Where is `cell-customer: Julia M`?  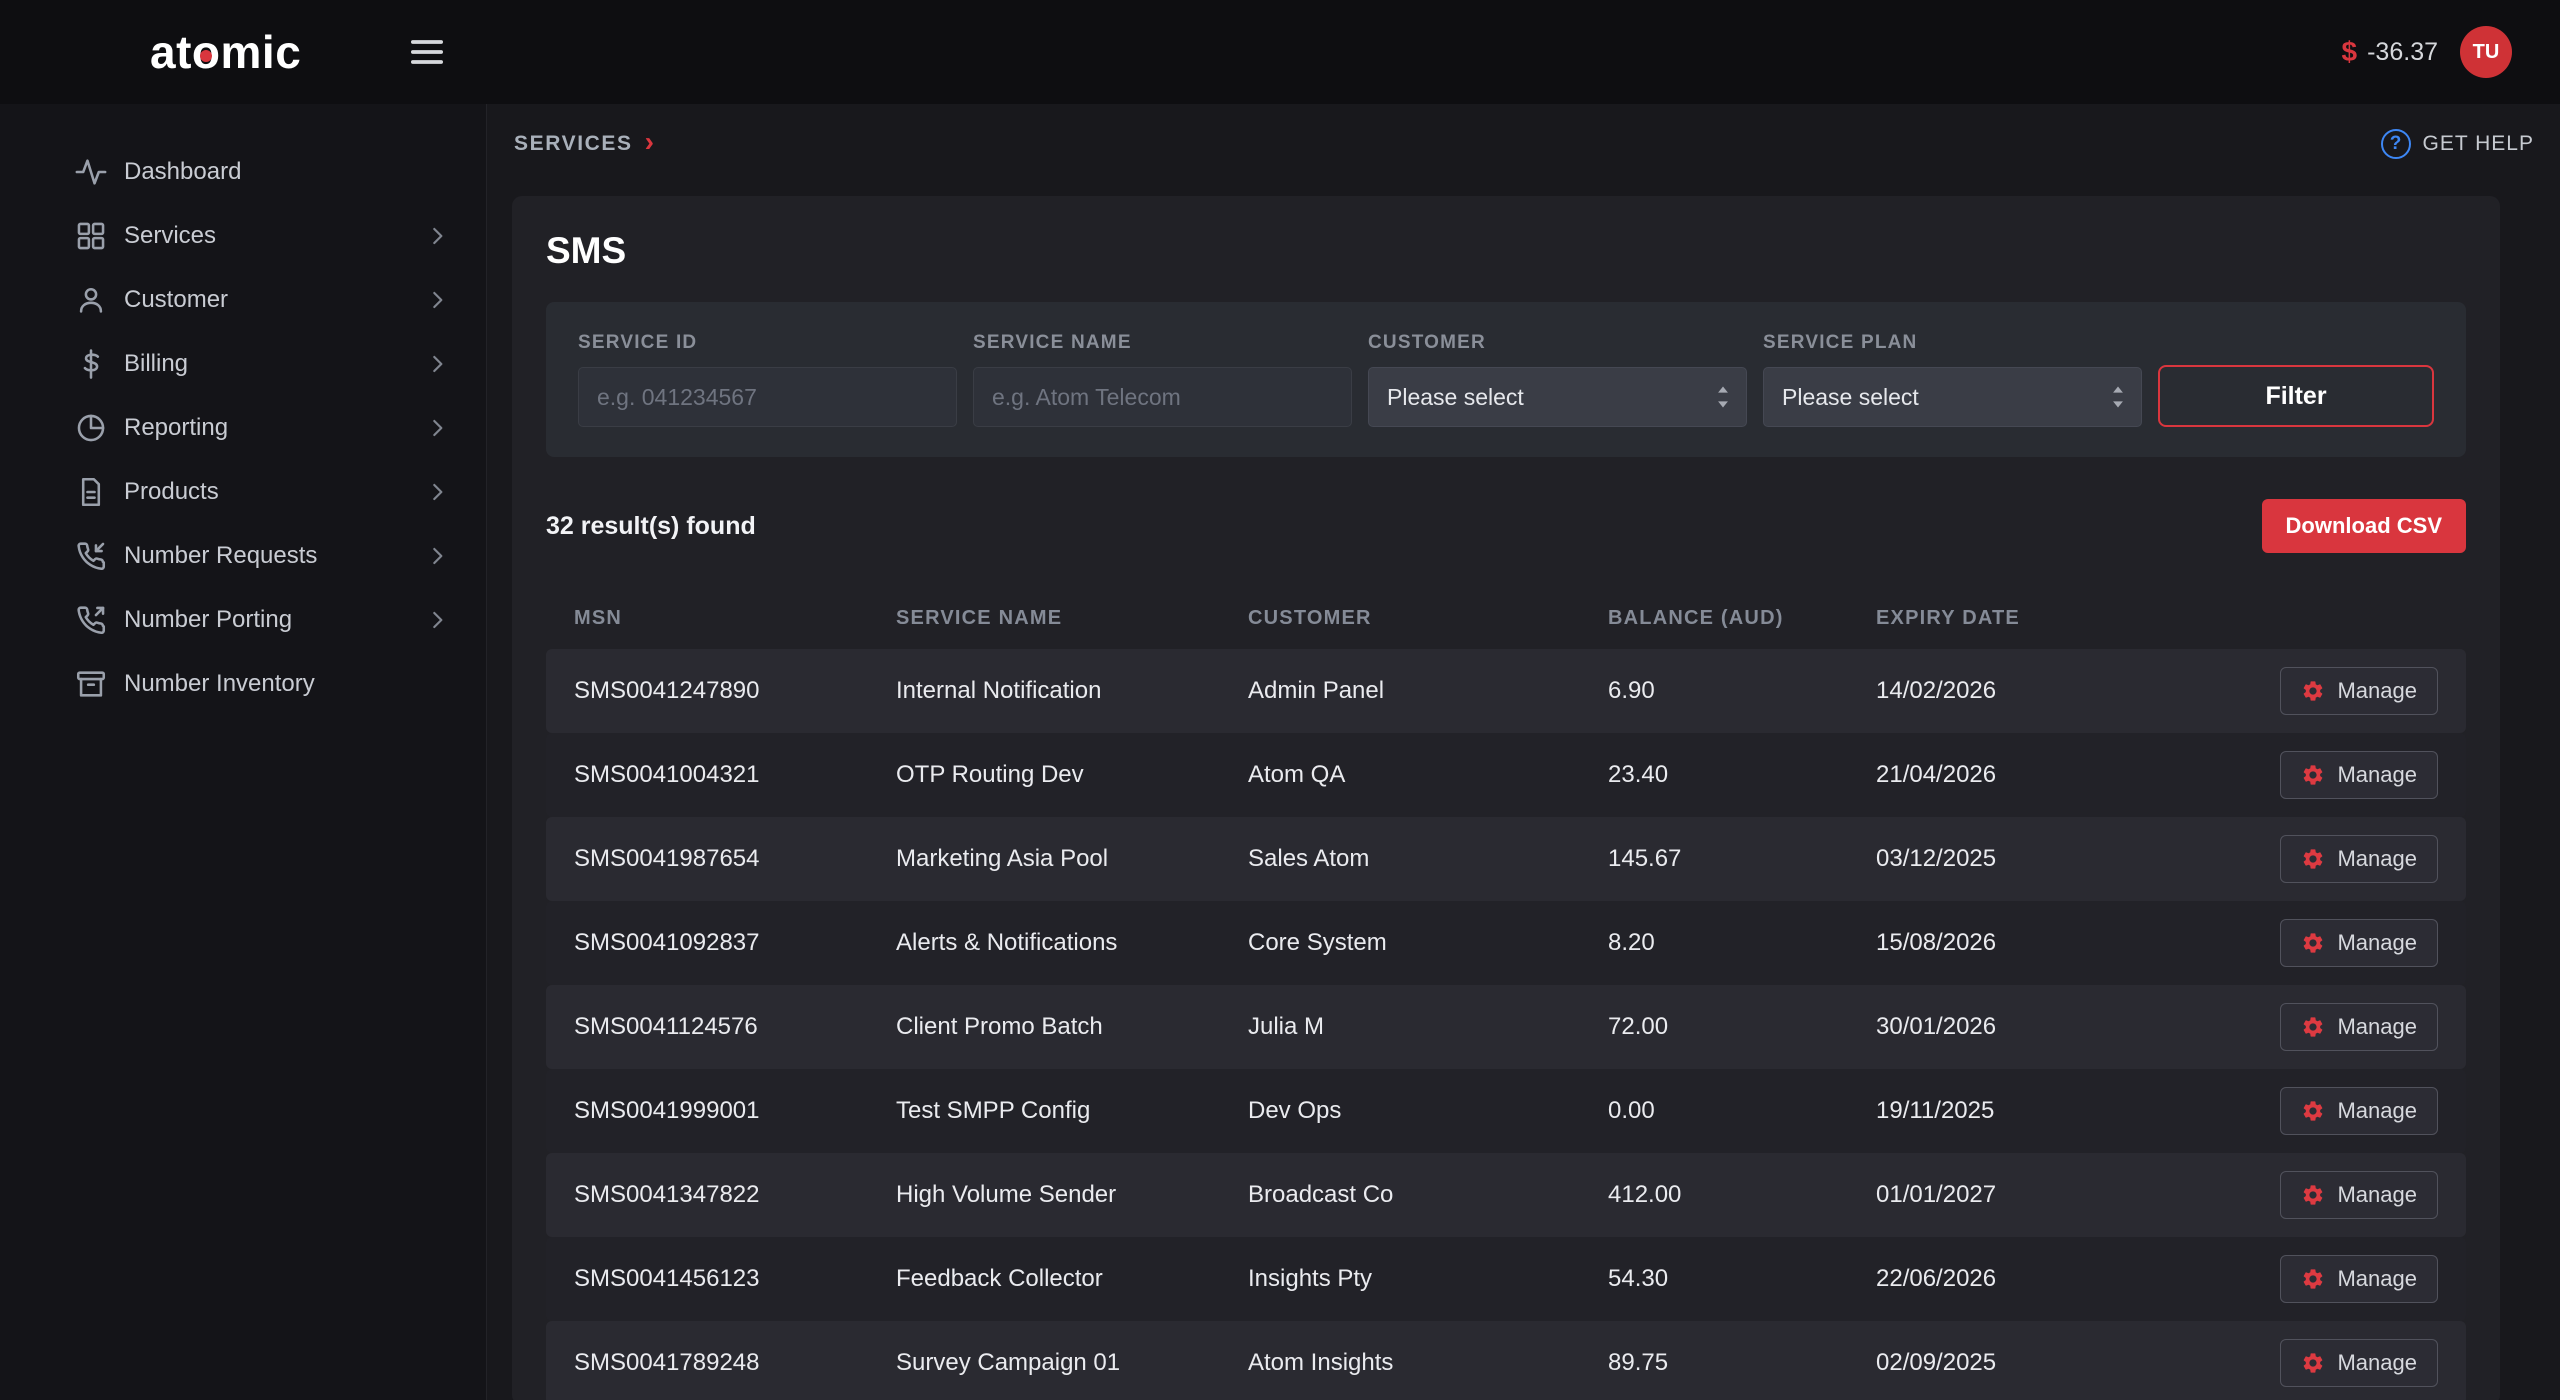
cell-customer: Julia M is located at coordinates (1286, 1026).